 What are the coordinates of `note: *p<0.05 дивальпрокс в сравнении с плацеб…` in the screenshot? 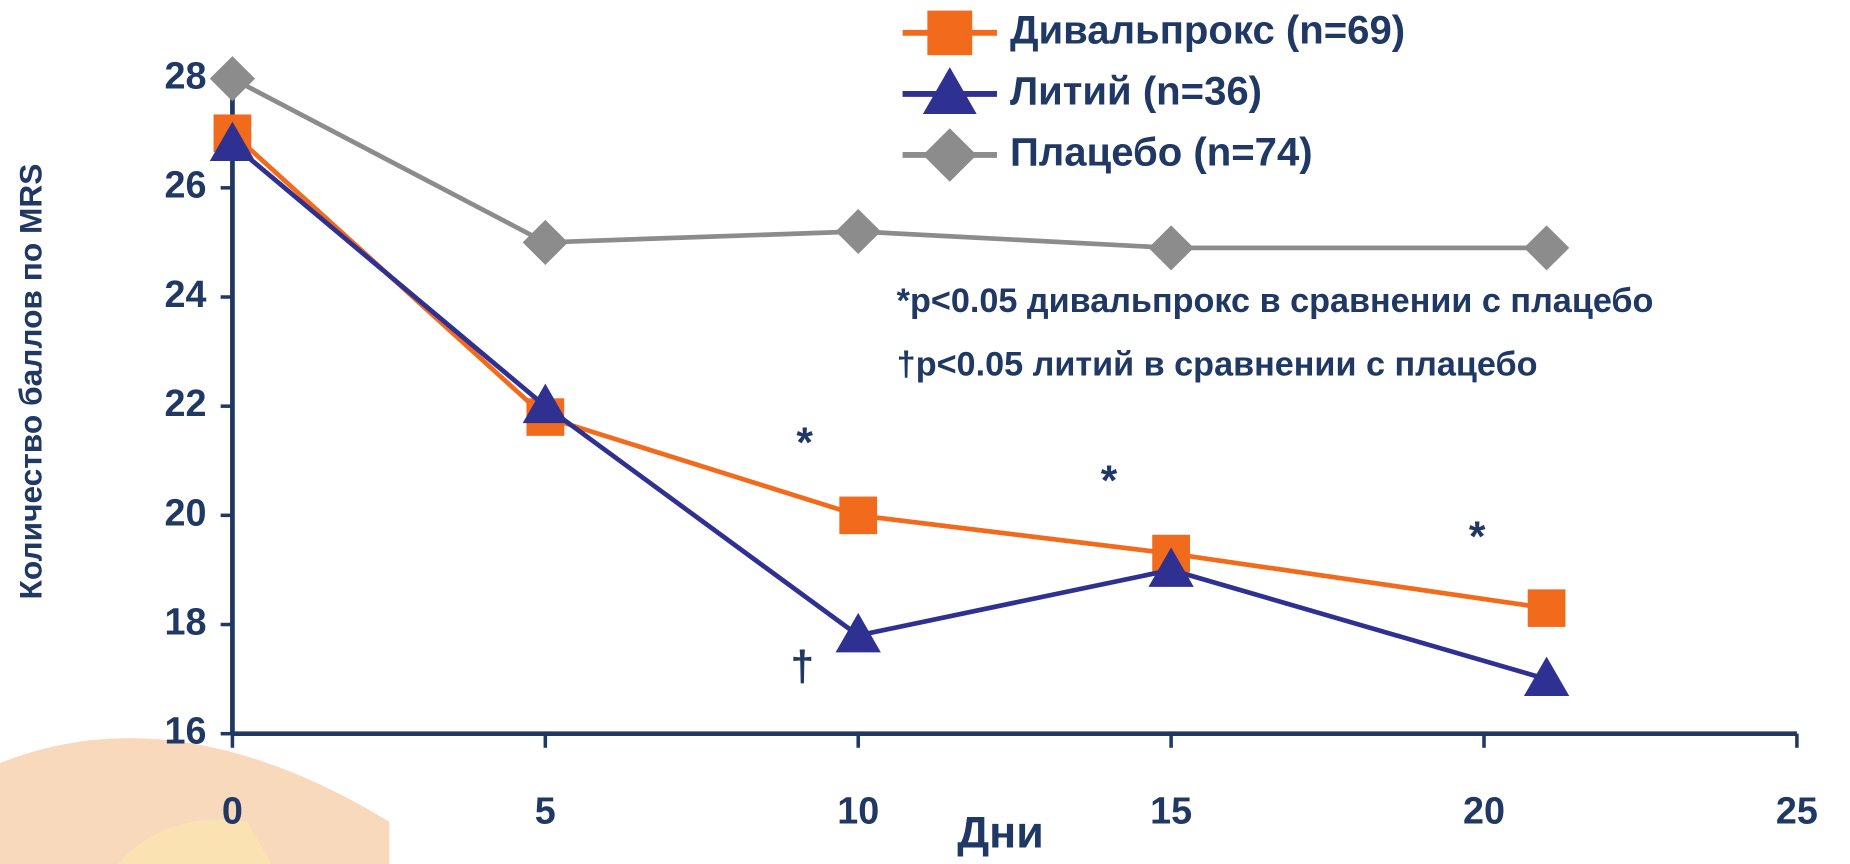 It's located at (1275, 301).